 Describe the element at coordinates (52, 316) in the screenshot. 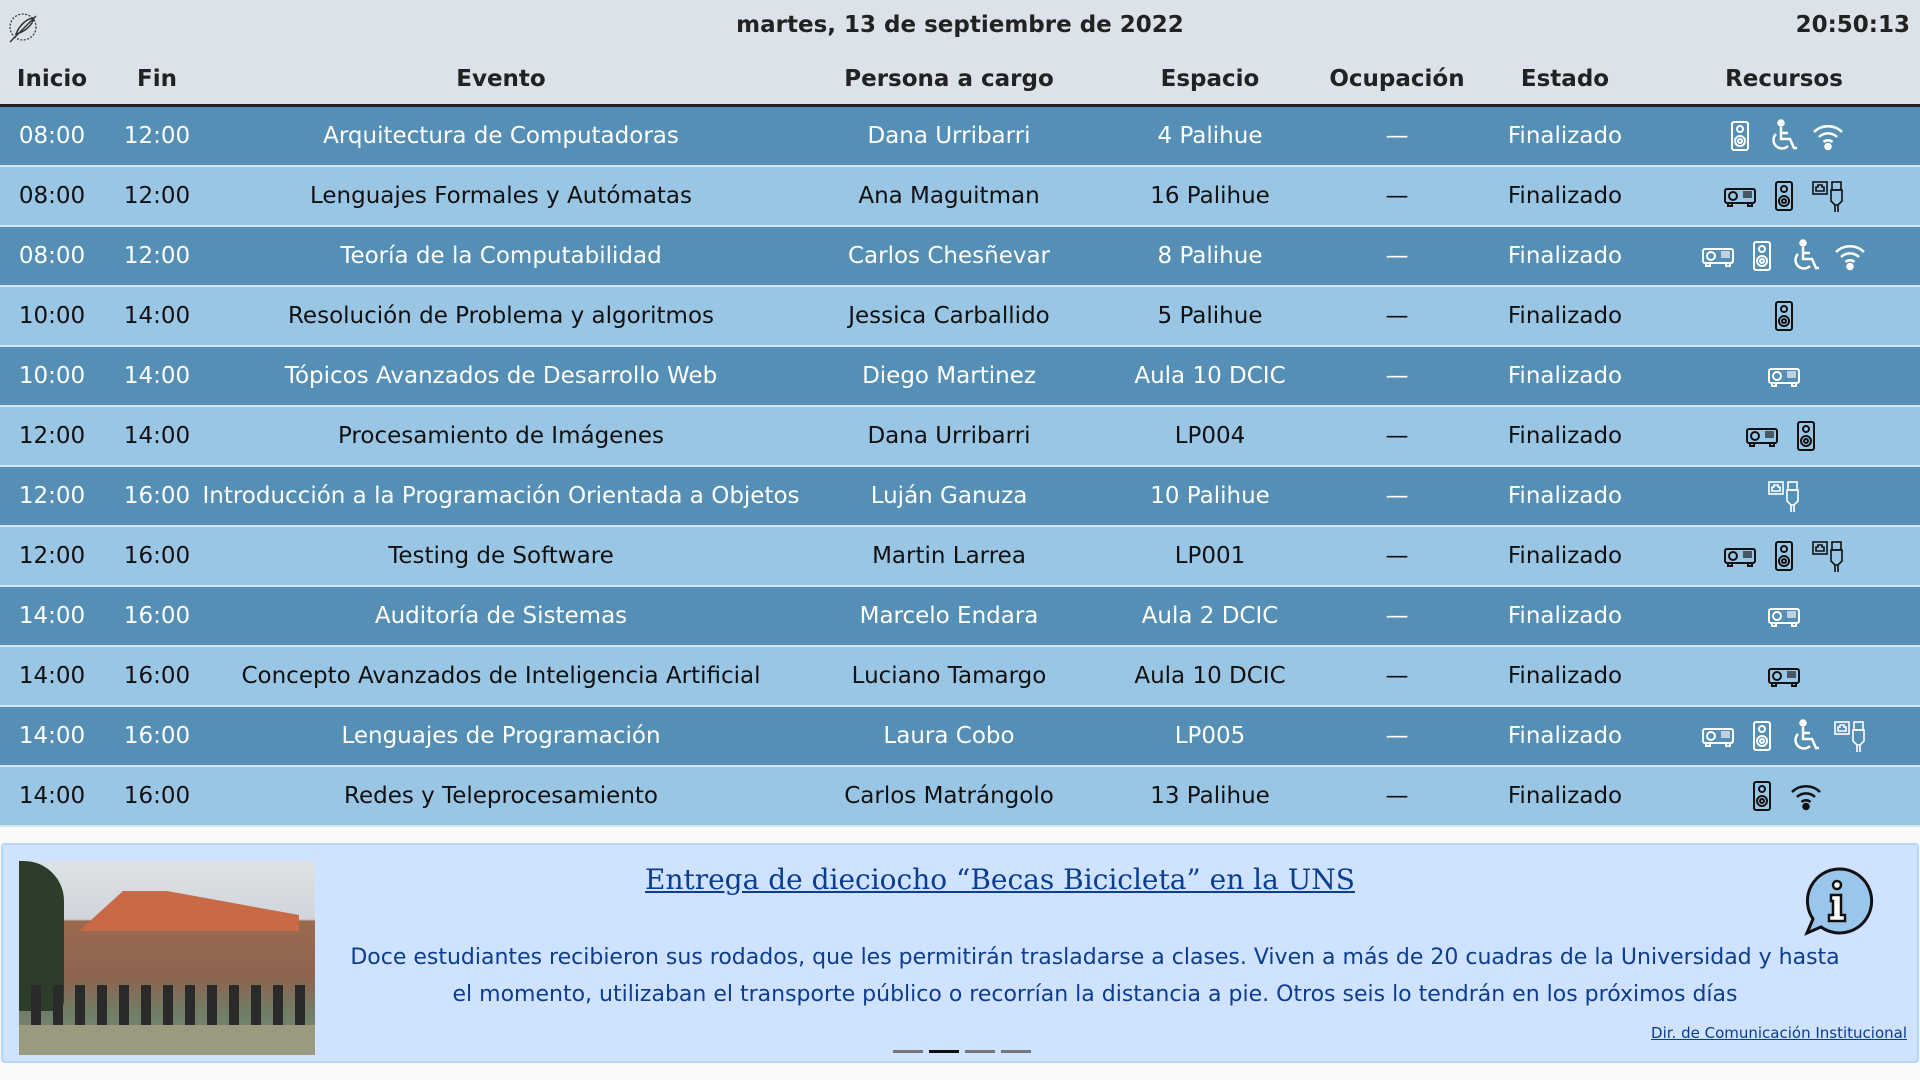

I see `cell-inicio: 10:00` at that location.